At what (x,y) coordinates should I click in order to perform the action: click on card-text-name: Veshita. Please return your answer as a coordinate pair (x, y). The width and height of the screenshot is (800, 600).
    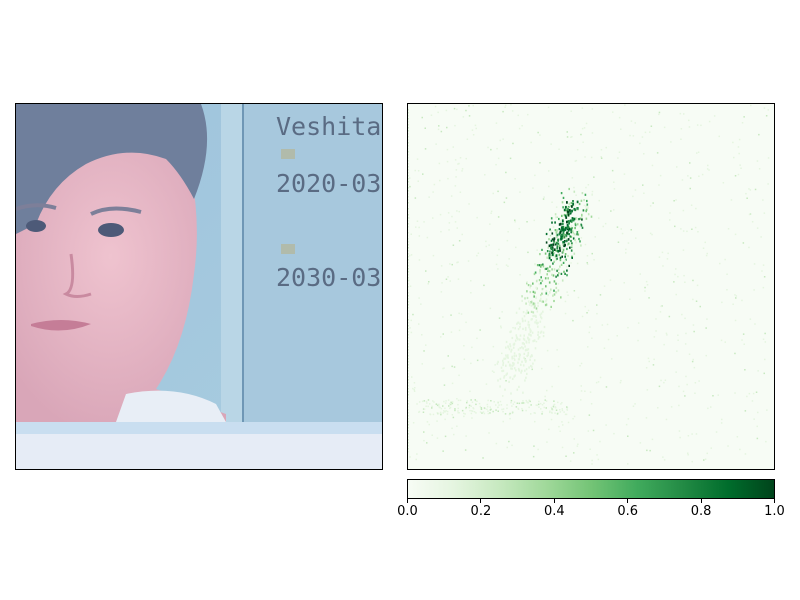
    Looking at the image, I should click on (328, 126).